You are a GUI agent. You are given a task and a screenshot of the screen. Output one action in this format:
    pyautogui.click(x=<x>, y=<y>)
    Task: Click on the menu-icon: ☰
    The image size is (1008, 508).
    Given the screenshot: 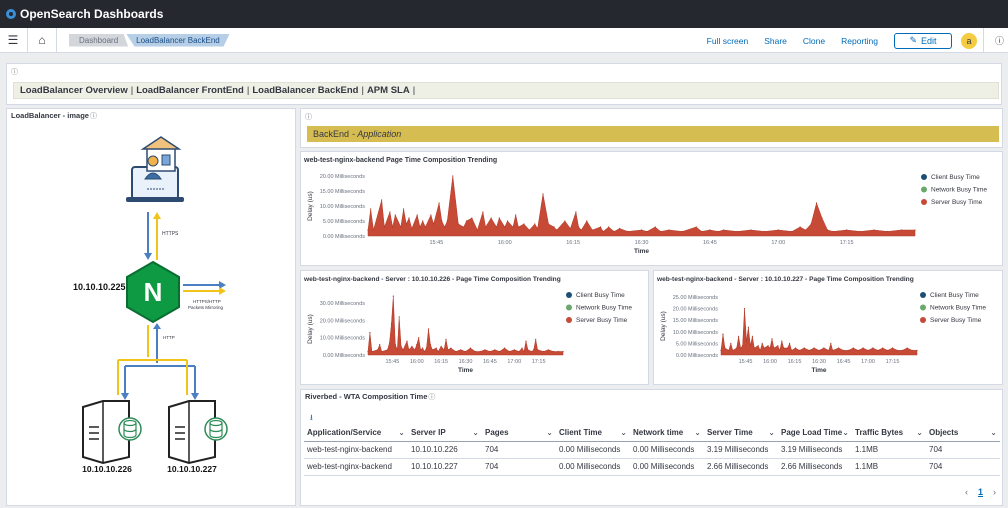 What is the action you would take?
    pyautogui.click(x=13, y=40)
    